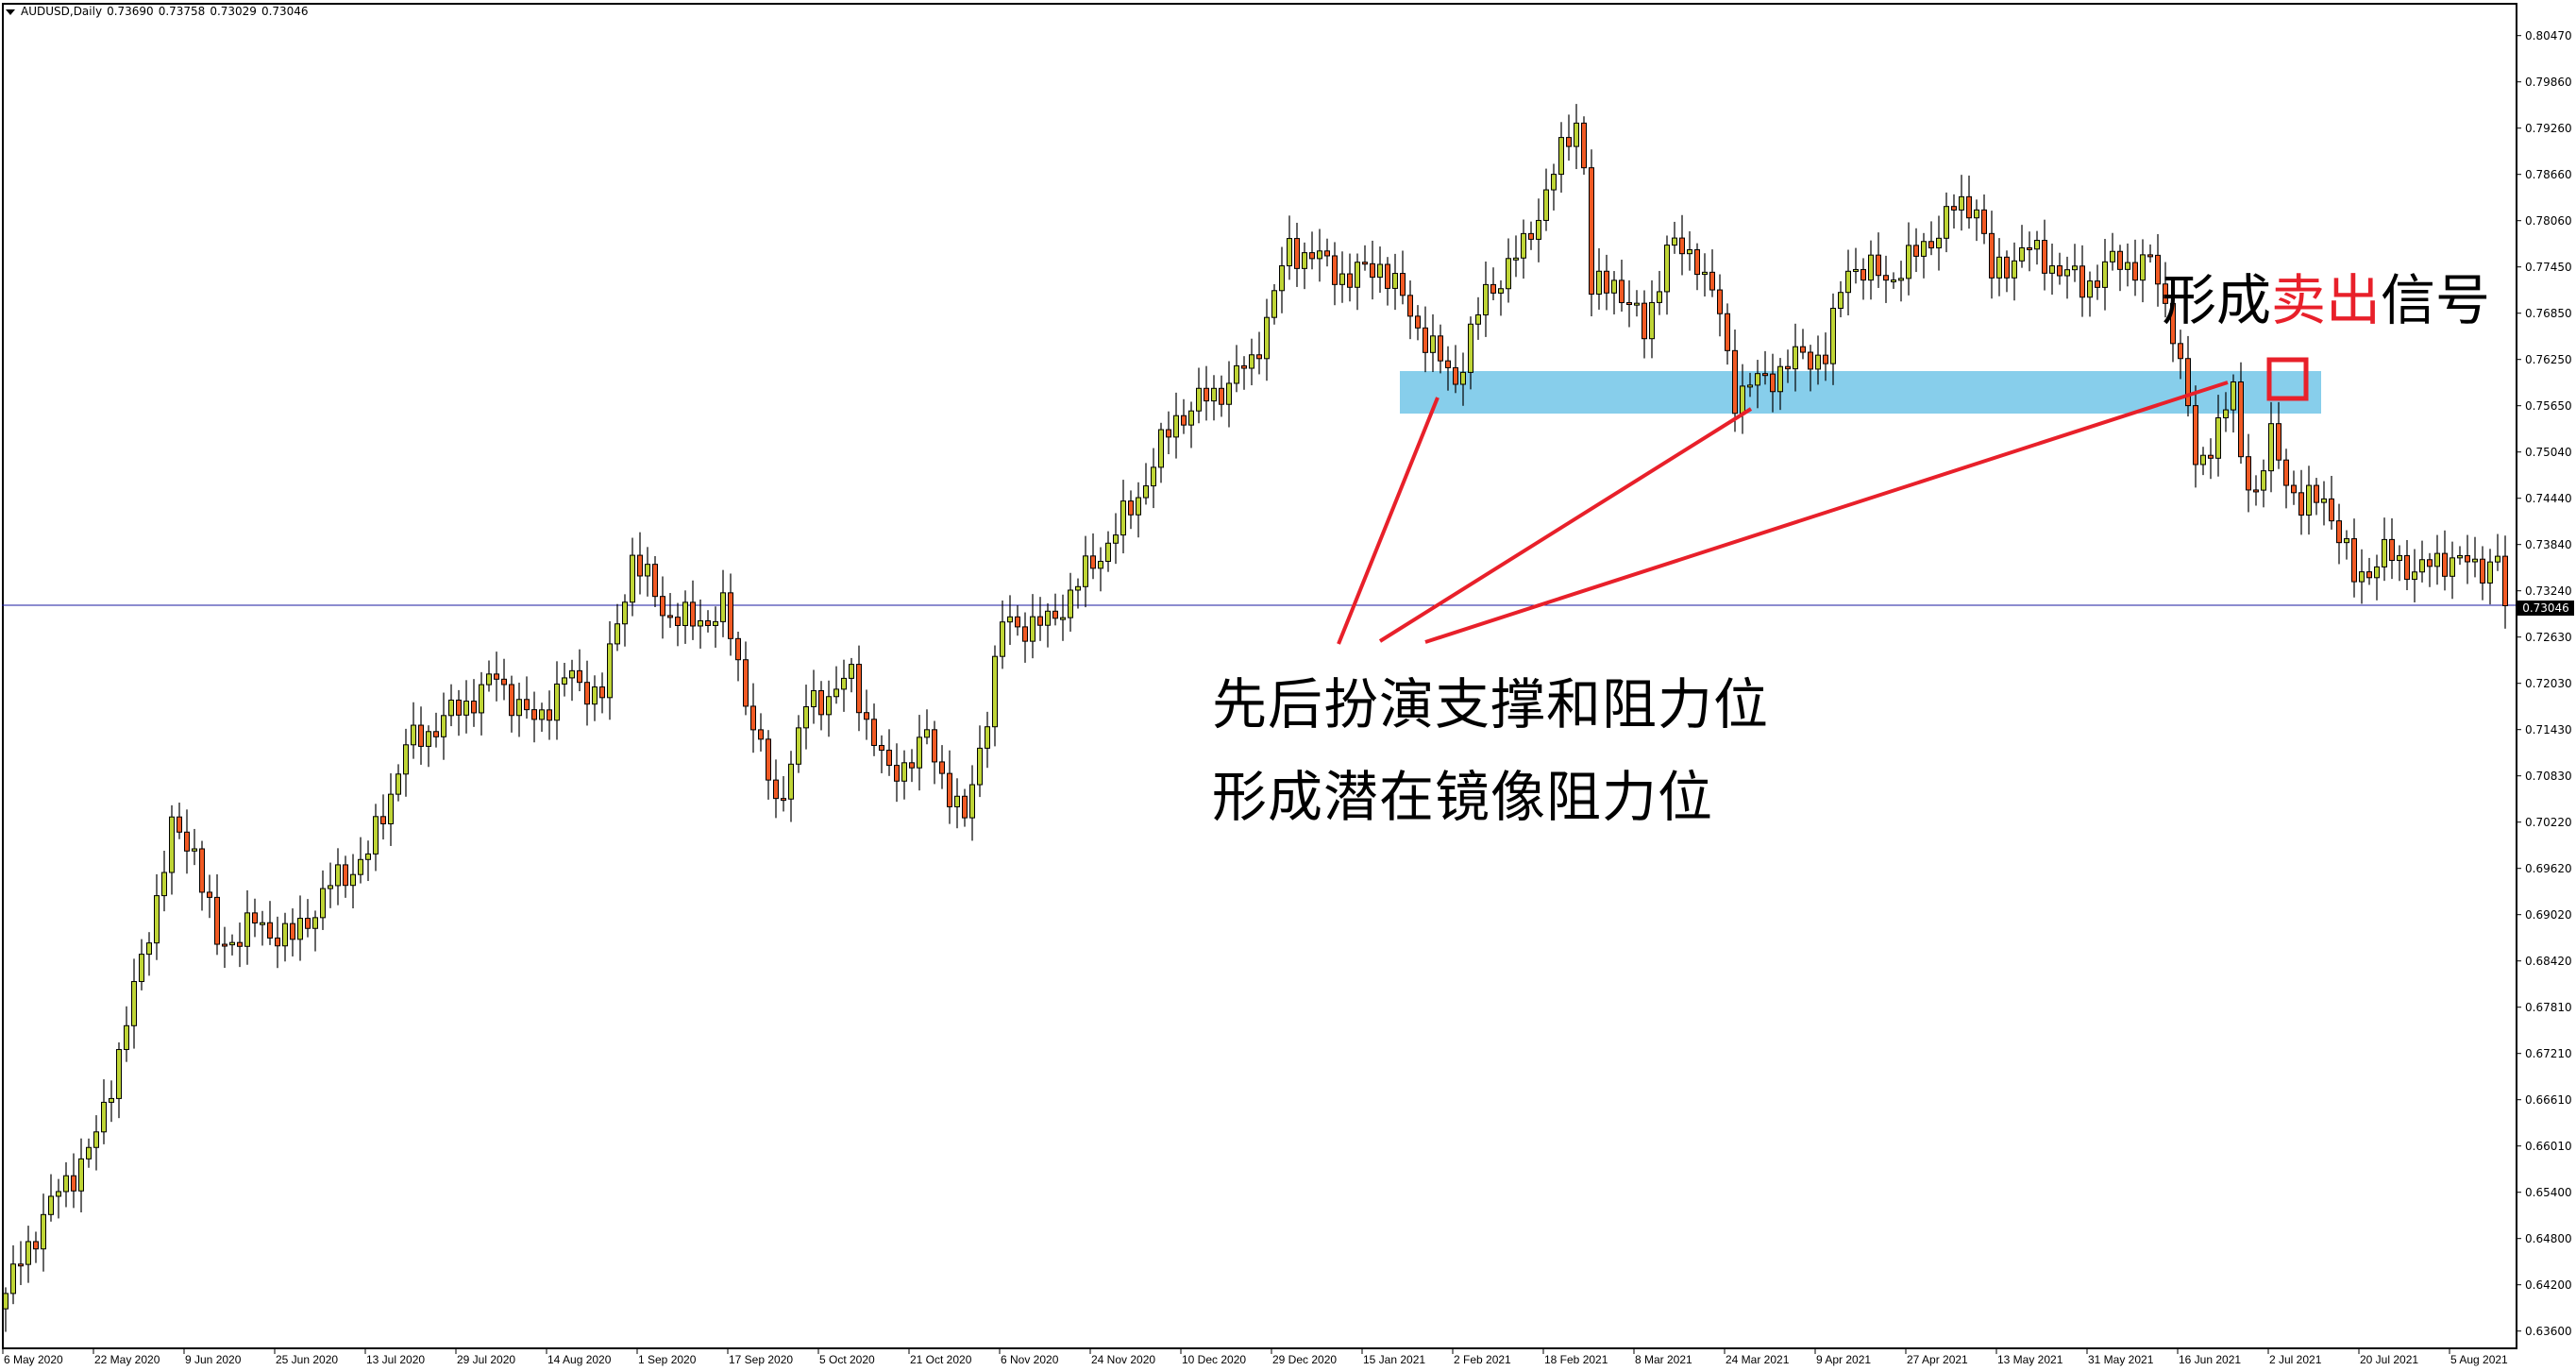 The image size is (2576, 1371). I want to click on time-axis, so click(1260, 1348).